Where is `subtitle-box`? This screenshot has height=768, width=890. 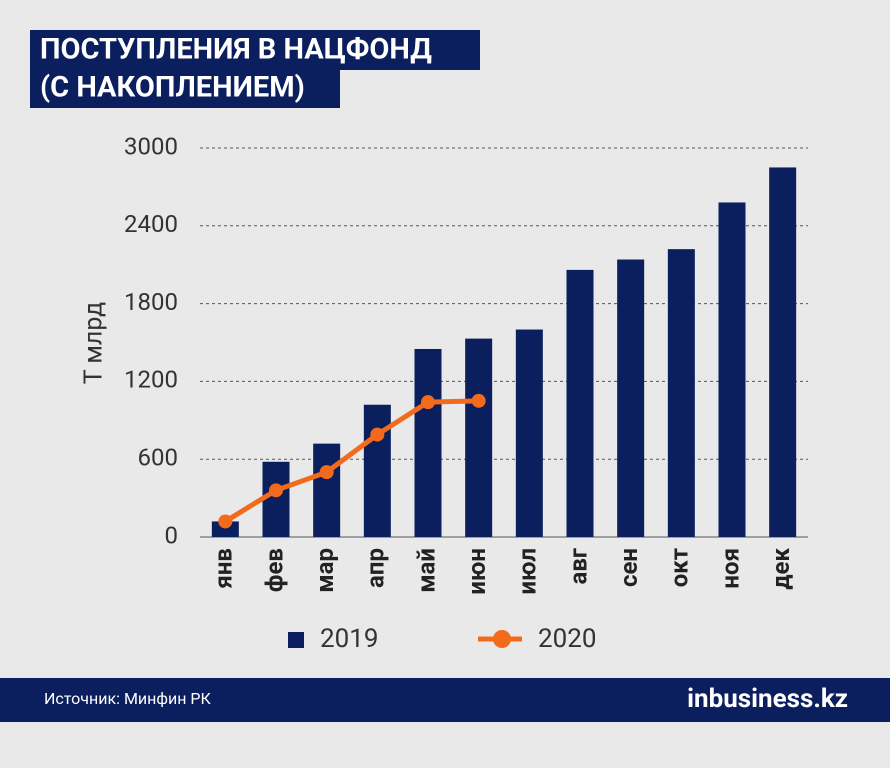
subtitle-box is located at coordinates (185, 89).